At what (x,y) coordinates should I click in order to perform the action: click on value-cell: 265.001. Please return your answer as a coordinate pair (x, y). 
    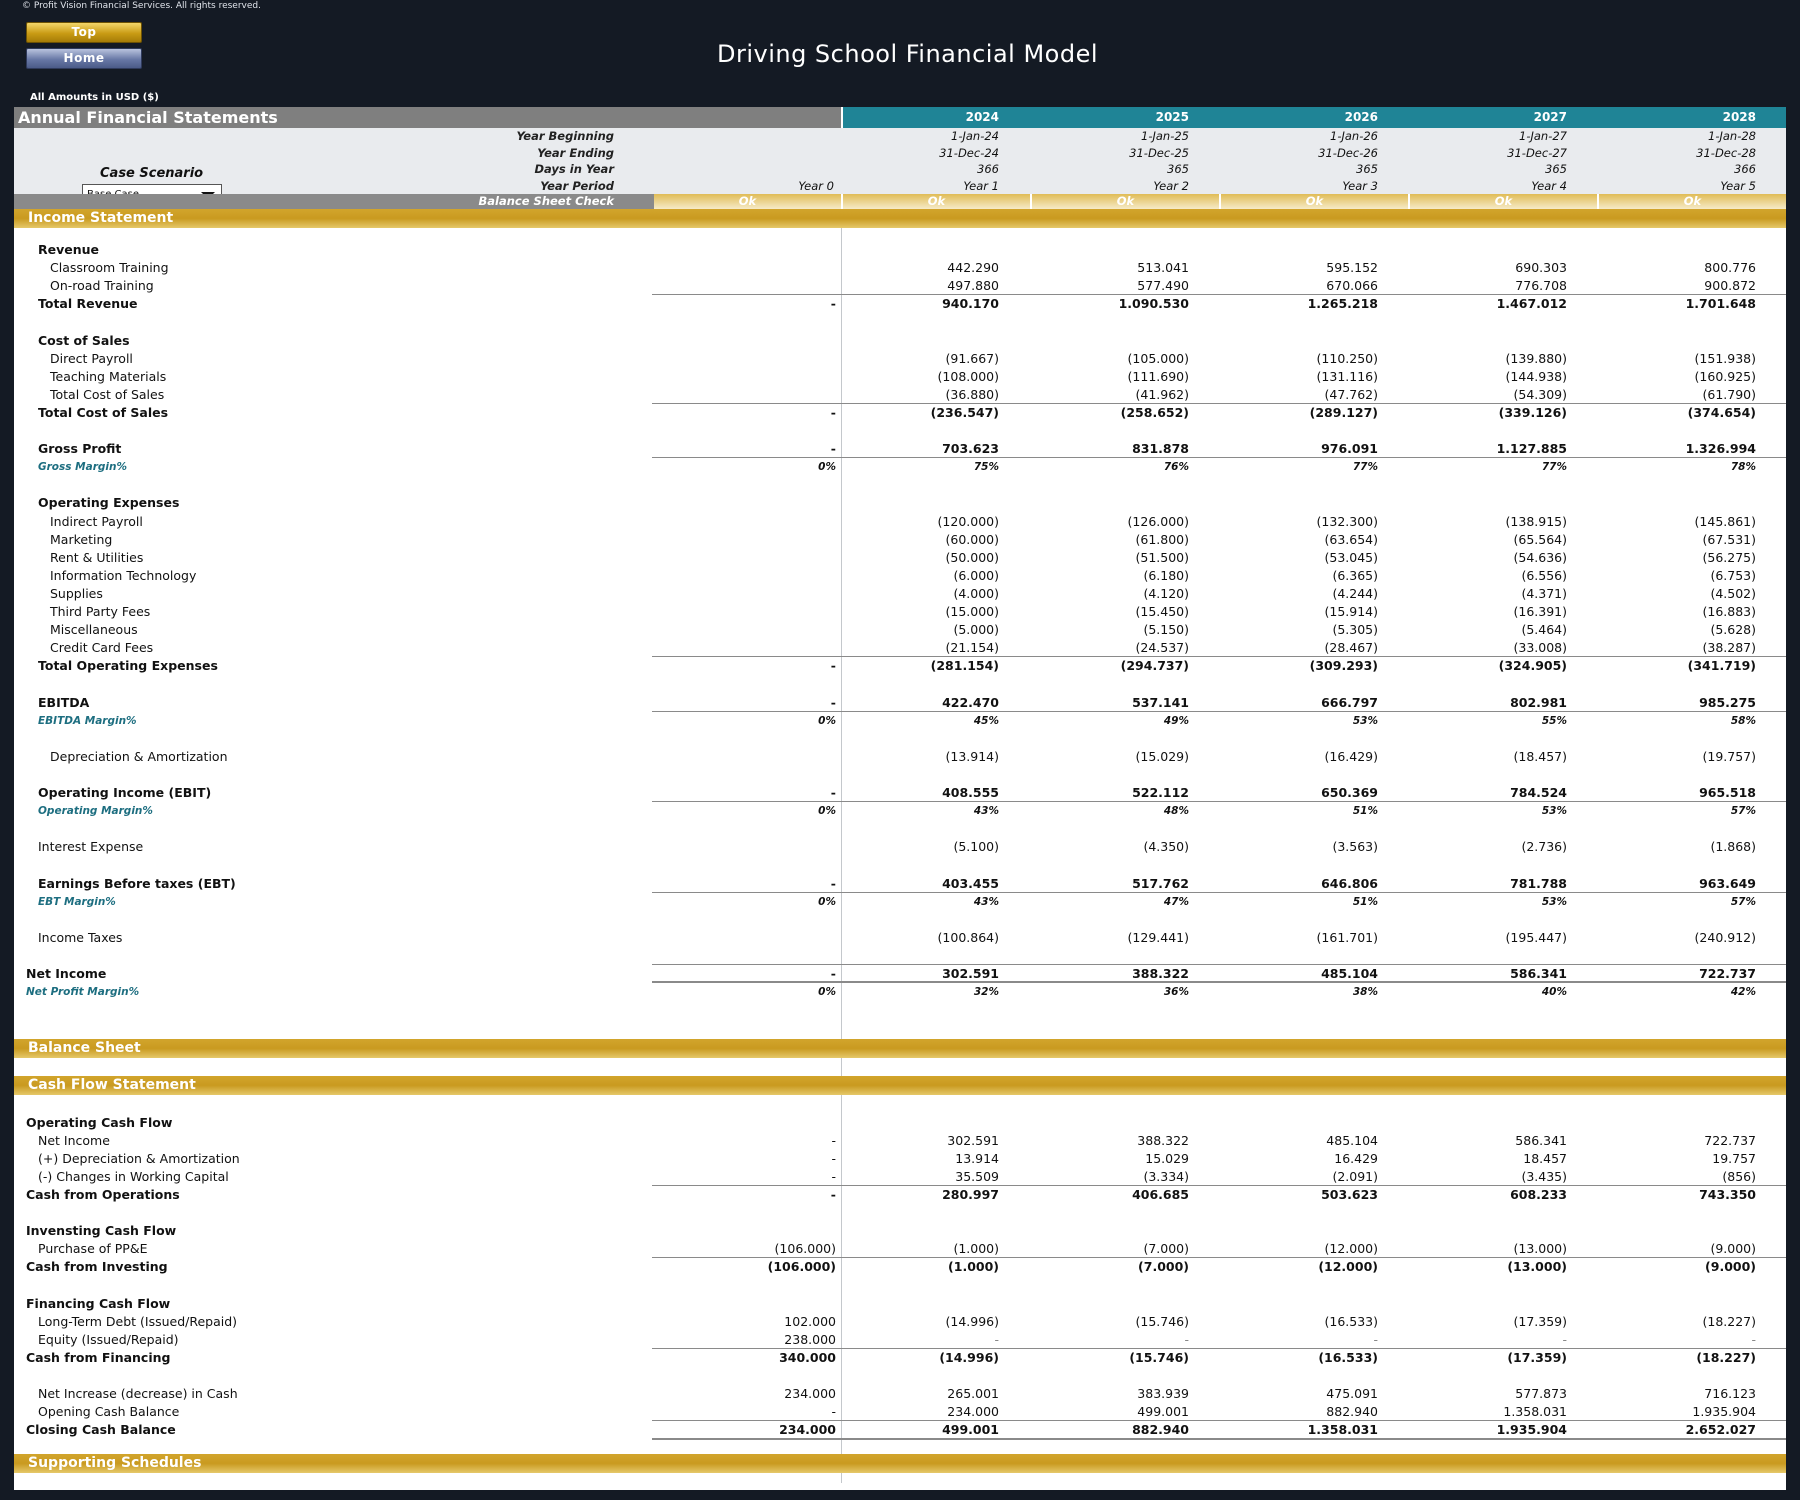
    Looking at the image, I should click on (973, 1393).